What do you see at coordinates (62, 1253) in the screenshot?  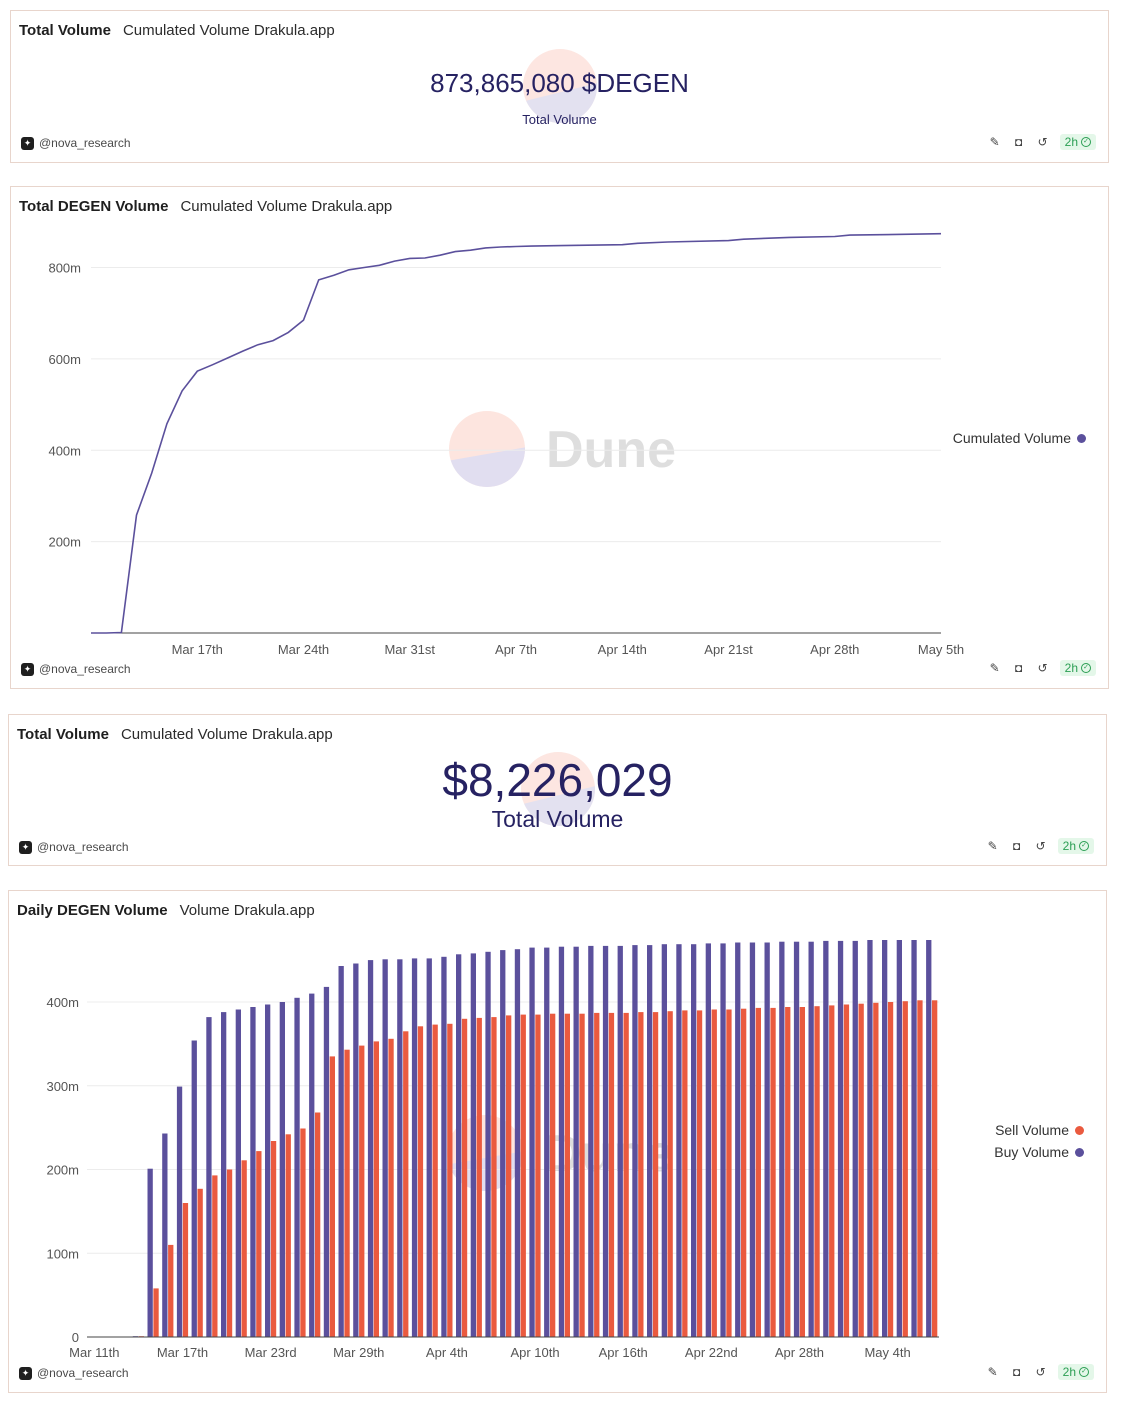 I see `y-tick-label: 100m` at bounding box center [62, 1253].